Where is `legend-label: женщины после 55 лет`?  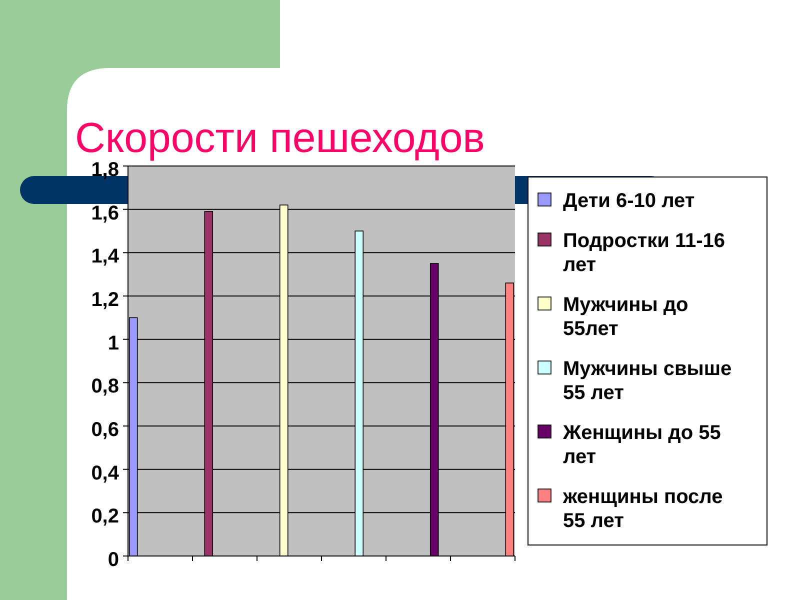 legend-label: женщины после 55 лет is located at coordinates (642, 509).